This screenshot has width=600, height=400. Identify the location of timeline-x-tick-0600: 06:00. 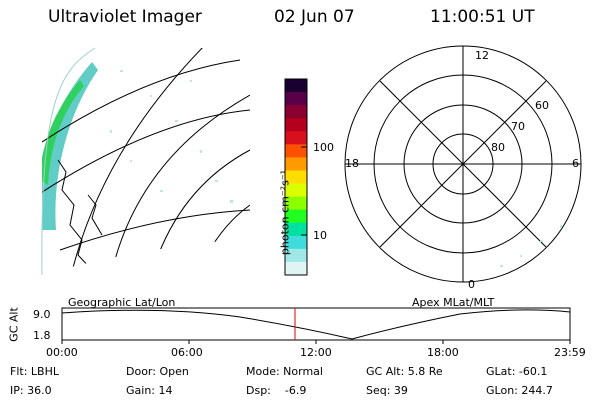
(187, 352).